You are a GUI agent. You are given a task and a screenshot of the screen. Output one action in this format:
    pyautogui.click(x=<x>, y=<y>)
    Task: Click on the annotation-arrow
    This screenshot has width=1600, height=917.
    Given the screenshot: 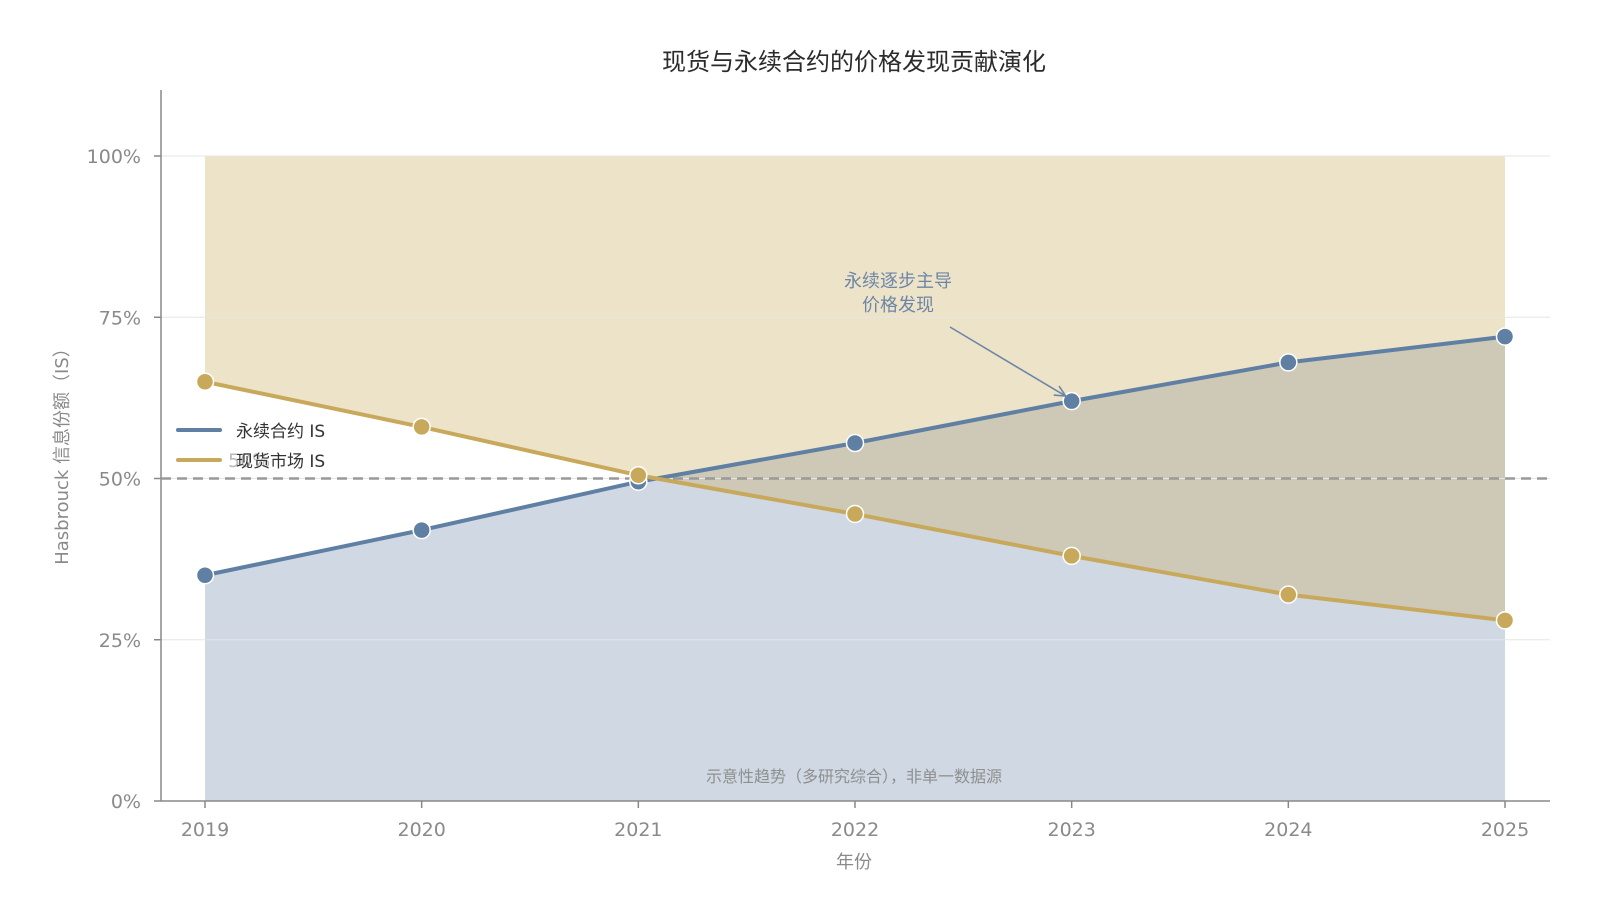 What is the action you would take?
    pyautogui.click(x=1008, y=361)
    